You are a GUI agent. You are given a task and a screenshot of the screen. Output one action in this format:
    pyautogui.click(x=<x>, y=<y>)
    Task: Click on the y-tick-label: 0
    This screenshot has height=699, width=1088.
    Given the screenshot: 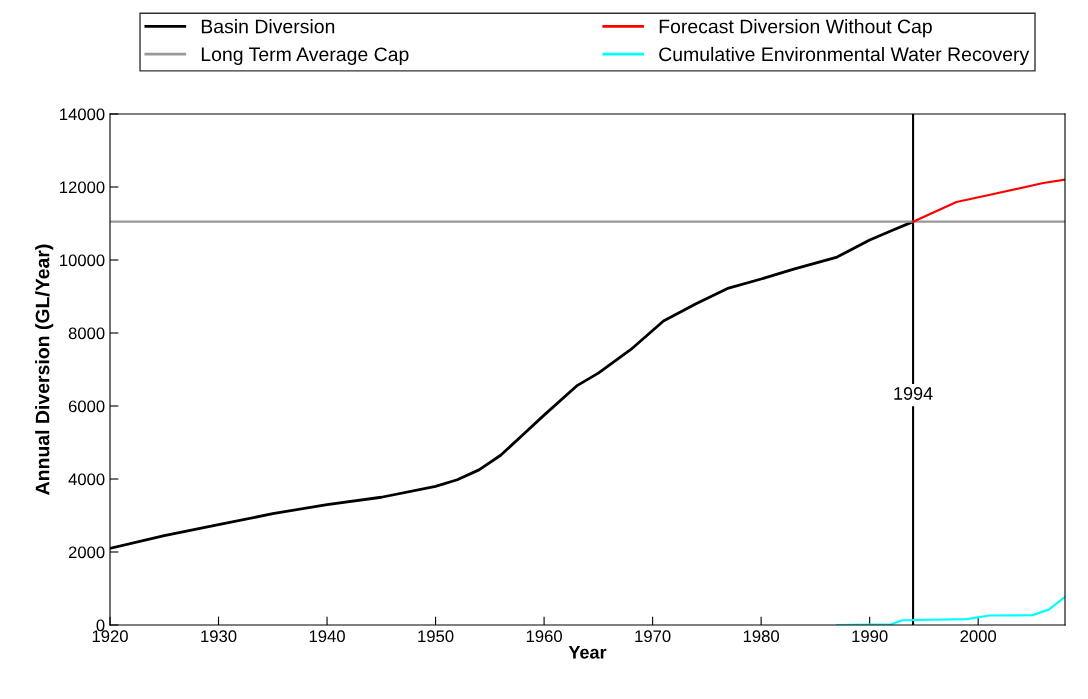 What is the action you would take?
    pyautogui.click(x=100, y=625)
    